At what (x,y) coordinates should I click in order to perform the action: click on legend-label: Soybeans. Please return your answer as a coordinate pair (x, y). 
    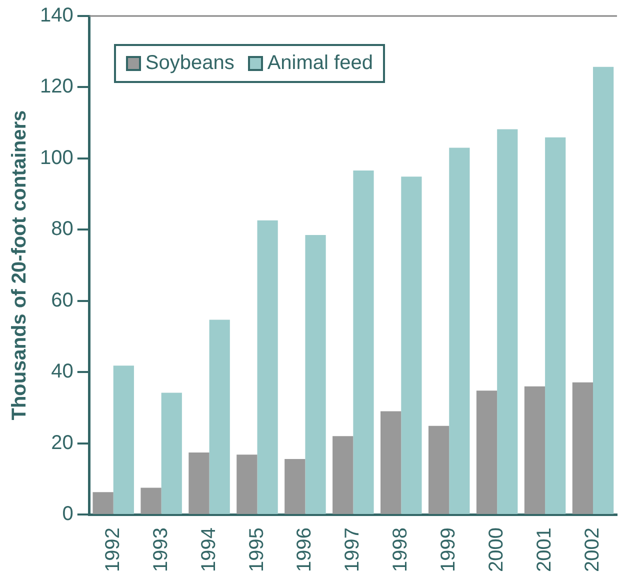
    Looking at the image, I should click on (189, 63).